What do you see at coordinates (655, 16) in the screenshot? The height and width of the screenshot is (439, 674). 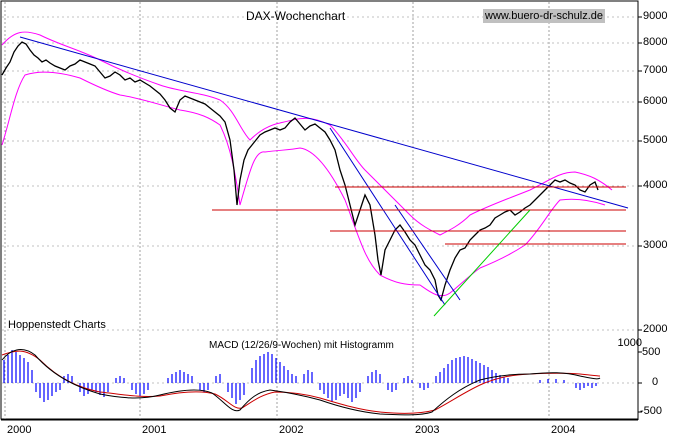 I see `y-tick: 9000` at bounding box center [655, 16].